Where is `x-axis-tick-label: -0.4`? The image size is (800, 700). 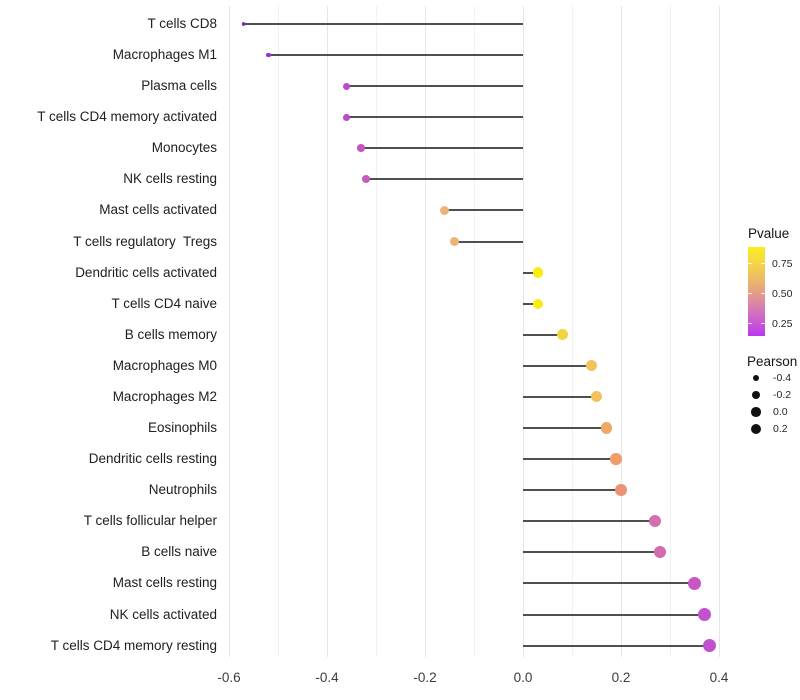
x-axis-tick-label: -0.4 is located at coordinates (327, 677).